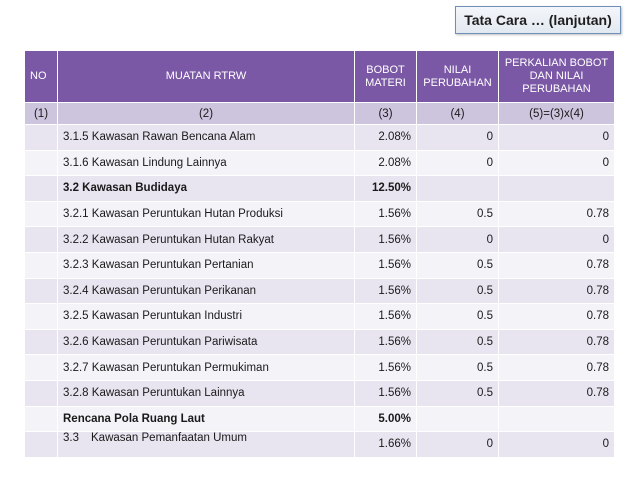 The image size is (638, 478). I want to click on cell-bobot: 5.00%, so click(385, 419).